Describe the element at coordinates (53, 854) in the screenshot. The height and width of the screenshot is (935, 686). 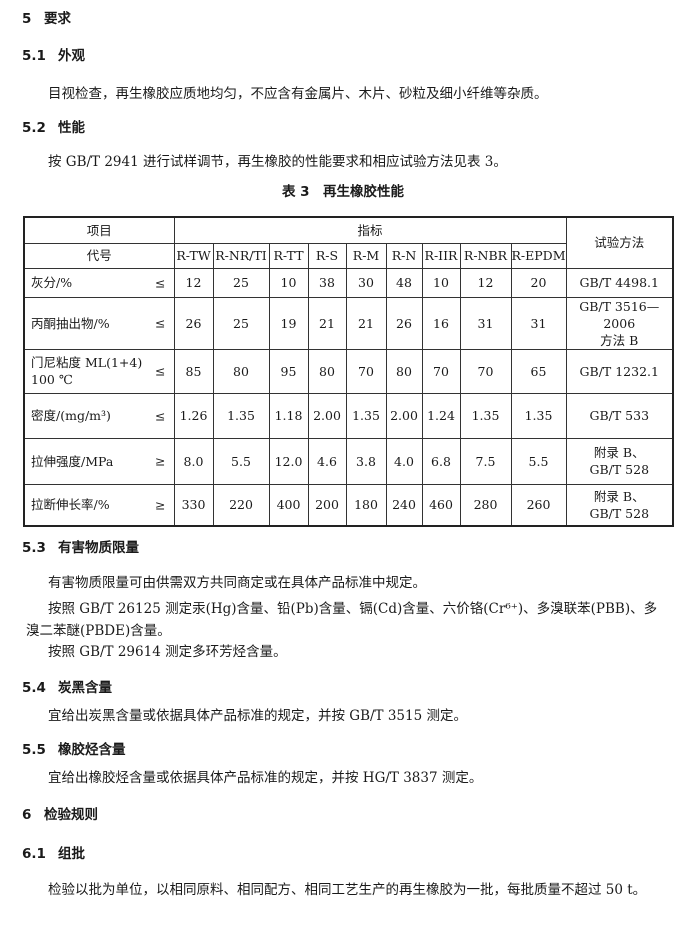
I see `heading-6-1: 6.1 组批` at that location.